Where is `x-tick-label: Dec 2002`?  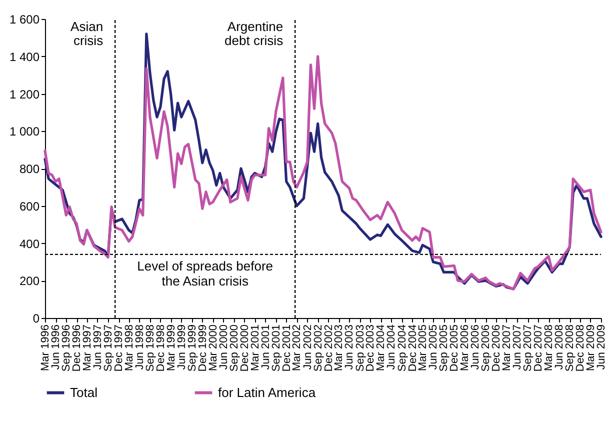 x-tick-label: Dec 2002 is located at coordinates (328, 348).